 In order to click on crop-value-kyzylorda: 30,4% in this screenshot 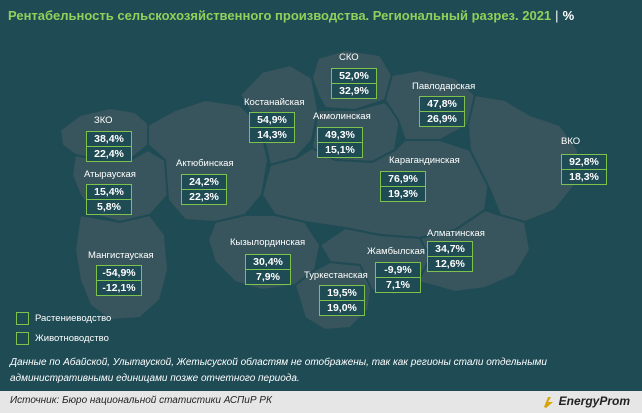, I will do `click(268, 262)`.